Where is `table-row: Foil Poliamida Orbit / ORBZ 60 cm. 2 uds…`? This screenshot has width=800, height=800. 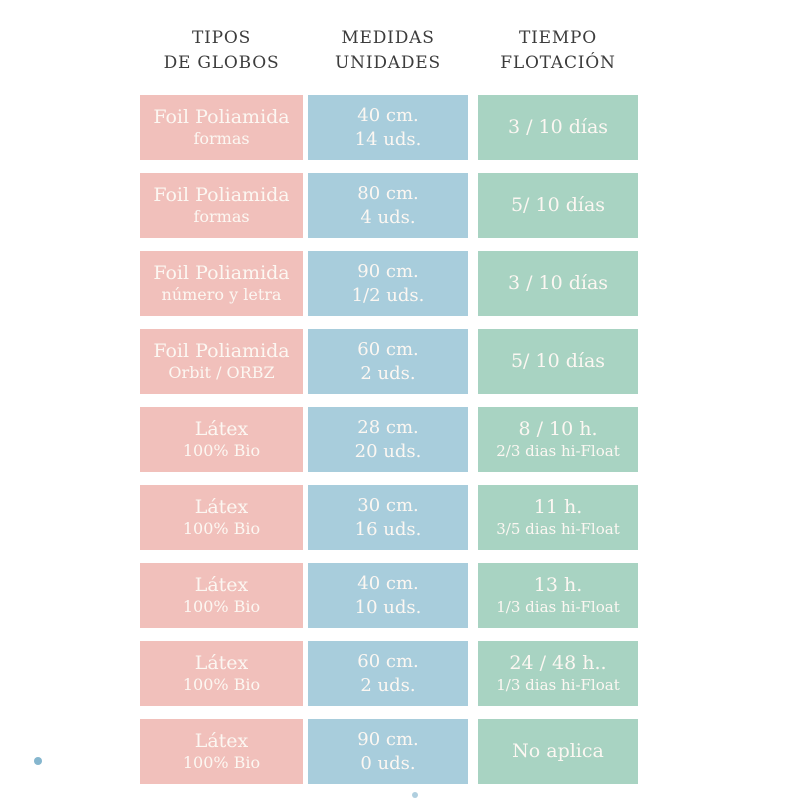 table-row: Foil Poliamida Orbit / ORBZ 60 cm. 2 uds… is located at coordinates (389, 361).